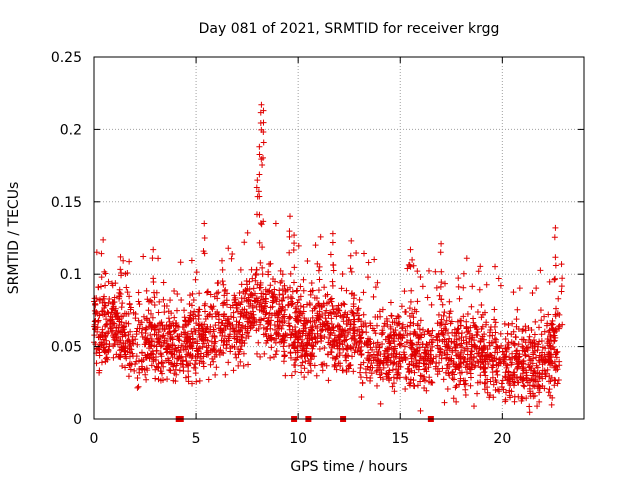 The width and height of the screenshot is (640, 480). I want to click on x-axis-label: GPS time / hours, so click(348, 467).